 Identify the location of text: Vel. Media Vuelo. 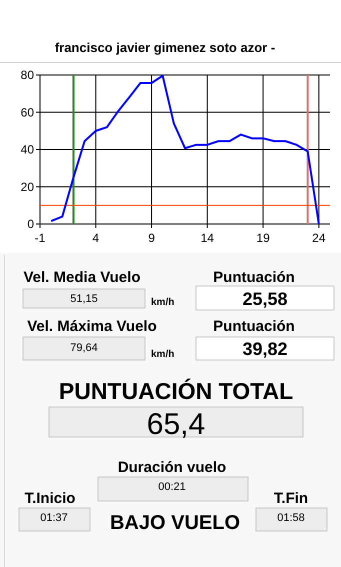
(82, 277).